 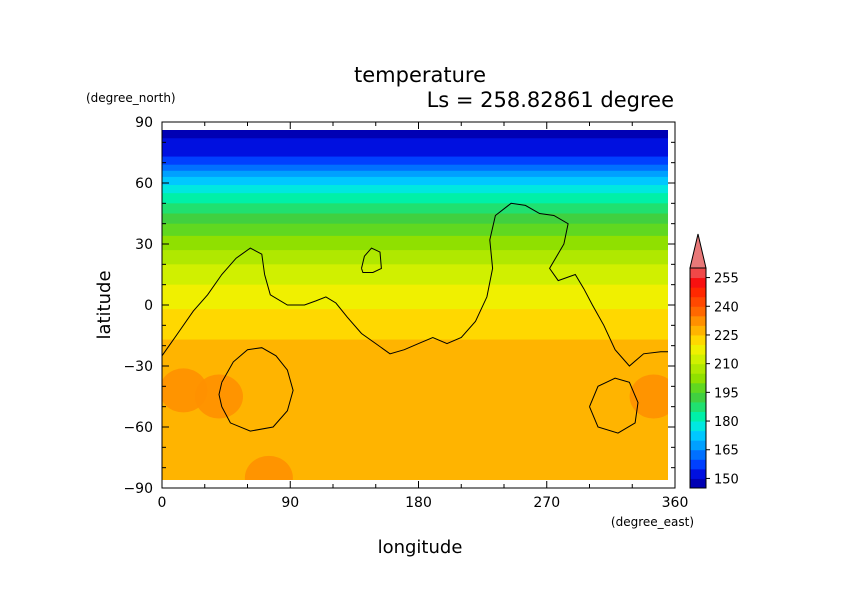 I want to click on colorbar-label: 165, so click(x=726, y=451).